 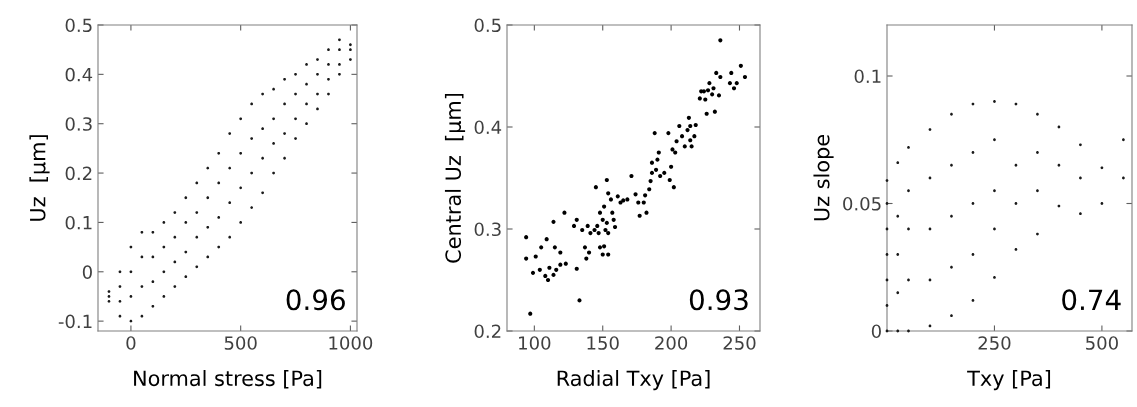 I want to click on x-tick-label: 150, so click(x=603, y=343).